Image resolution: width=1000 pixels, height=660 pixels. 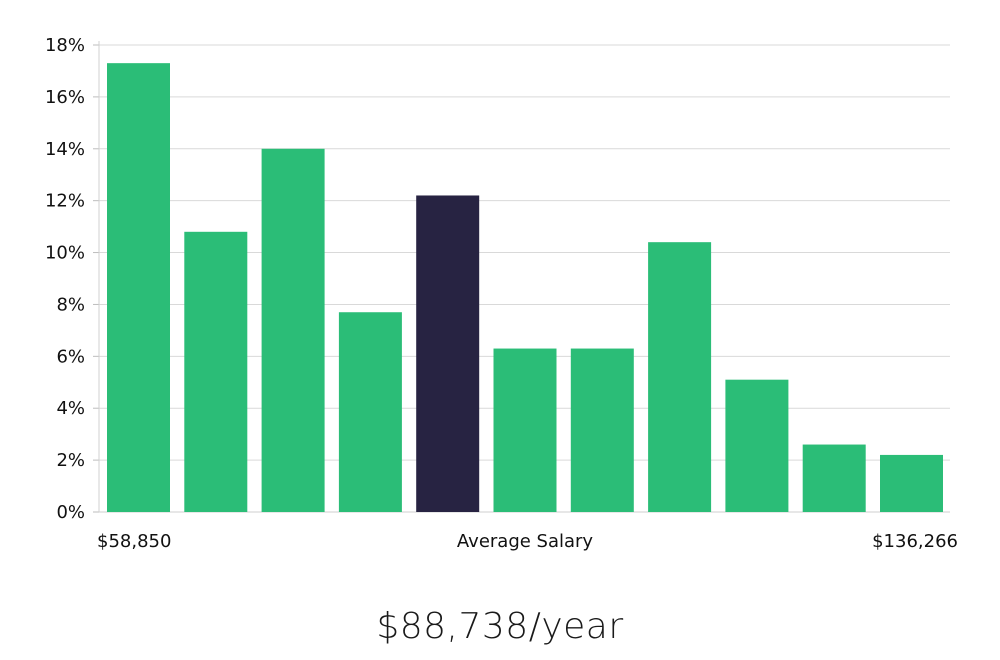 What do you see at coordinates (525, 541) in the screenshot?
I see `x-center-label: Average Salary` at bounding box center [525, 541].